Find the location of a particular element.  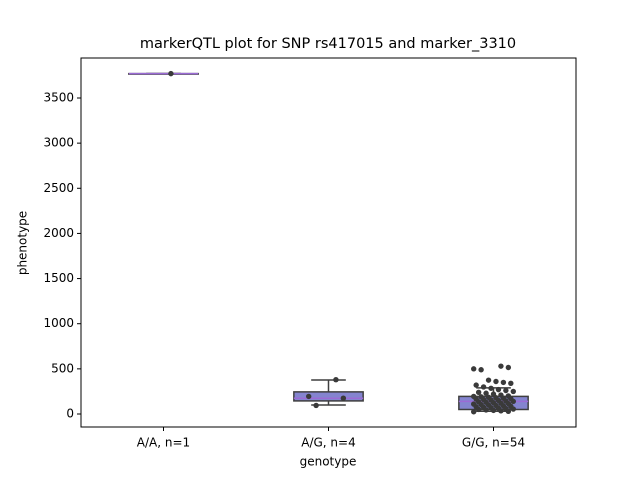

y-tick-label: 3500 is located at coordinates (58, 97).